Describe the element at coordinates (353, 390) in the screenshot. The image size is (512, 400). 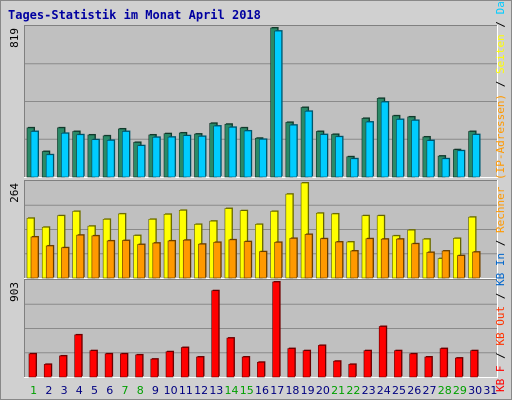
I see `x-label-day-22: 22` at that location.